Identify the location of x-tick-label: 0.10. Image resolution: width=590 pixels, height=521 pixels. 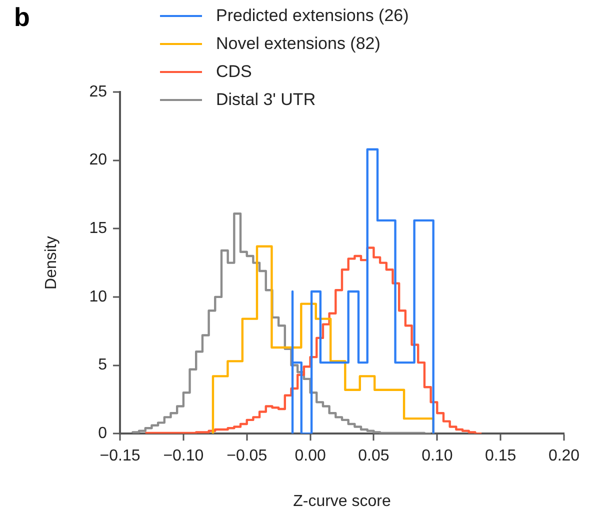
(437, 456).